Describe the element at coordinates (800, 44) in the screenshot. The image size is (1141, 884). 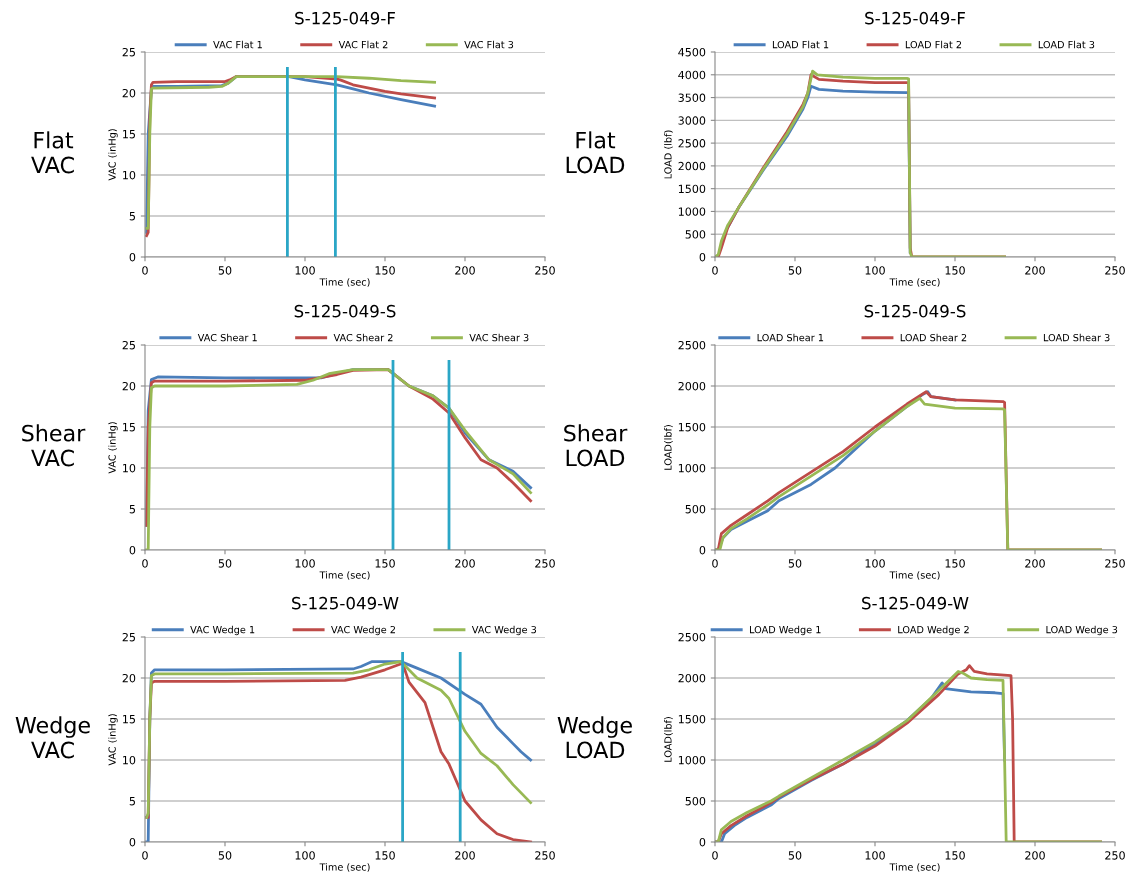
I see `legend-label: LOAD Flat 1` at that location.